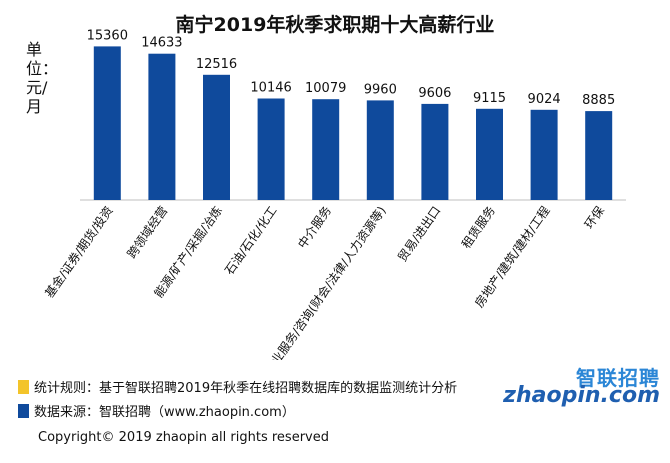  What do you see at coordinates (618, 378) in the screenshot?
I see `logo-text-cn: 智联招聘` at bounding box center [618, 378].